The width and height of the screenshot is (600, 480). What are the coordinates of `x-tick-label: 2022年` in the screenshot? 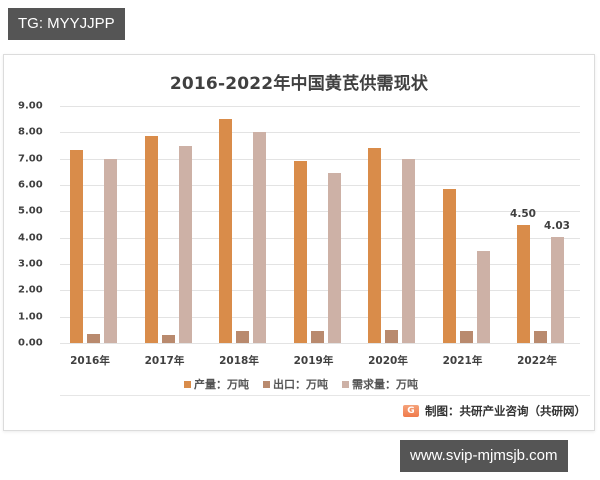 It's located at (537, 361).